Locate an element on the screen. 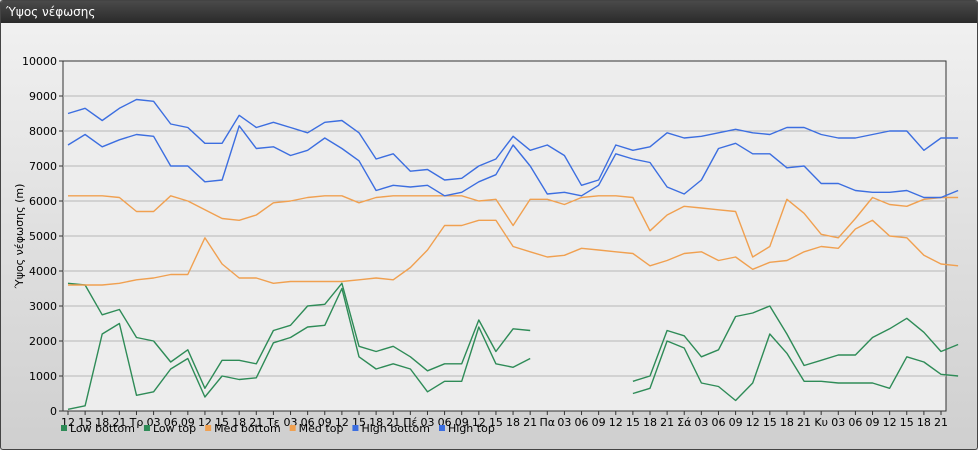  legend-item: Low top is located at coordinates (169, 428).